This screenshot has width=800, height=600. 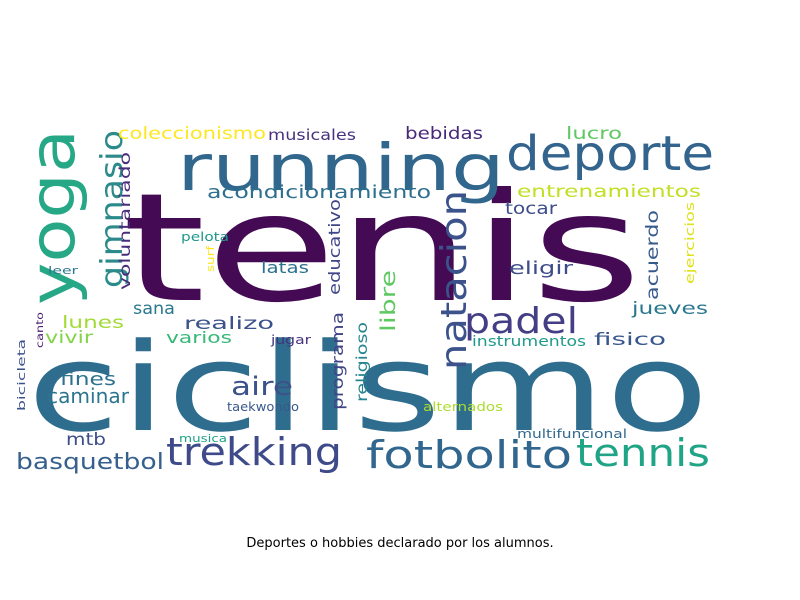 What do you see at coordinates (52, 217) in the screenshot?
I see `word-yoga: yoga` at bounding box center [52, 217].